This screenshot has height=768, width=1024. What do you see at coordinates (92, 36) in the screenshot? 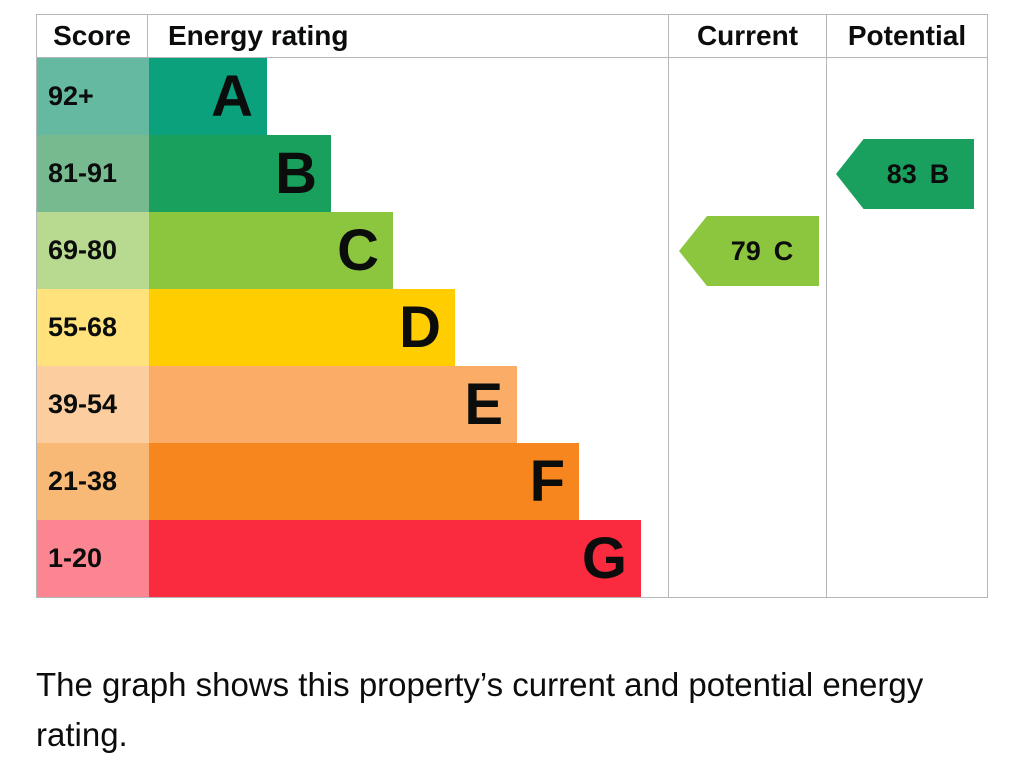
I see `header-score: Score` at bounding box center [92, 36].